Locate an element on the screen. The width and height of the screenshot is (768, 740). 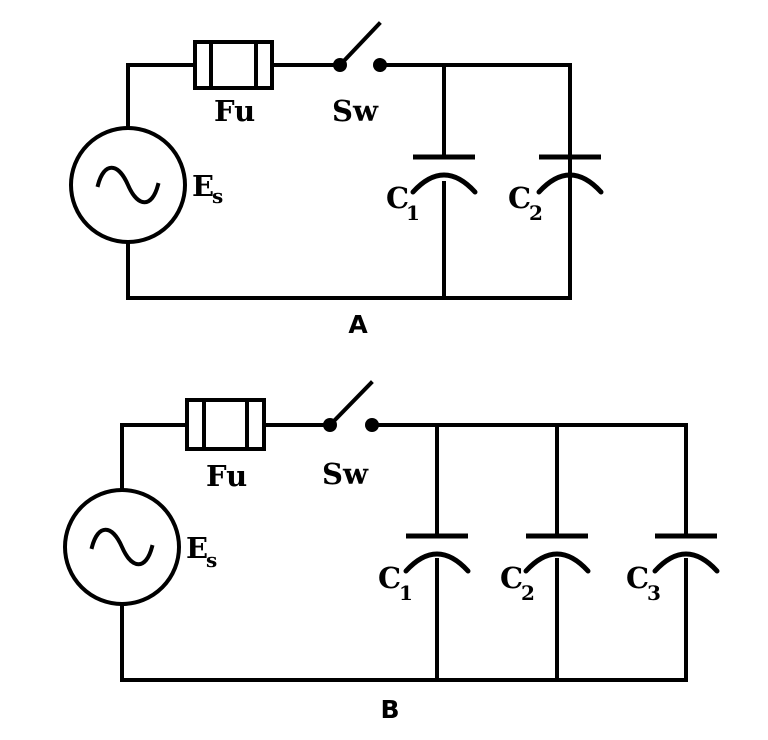
circuit-a-capacitor-c1 is located at coordinates (444, 174).